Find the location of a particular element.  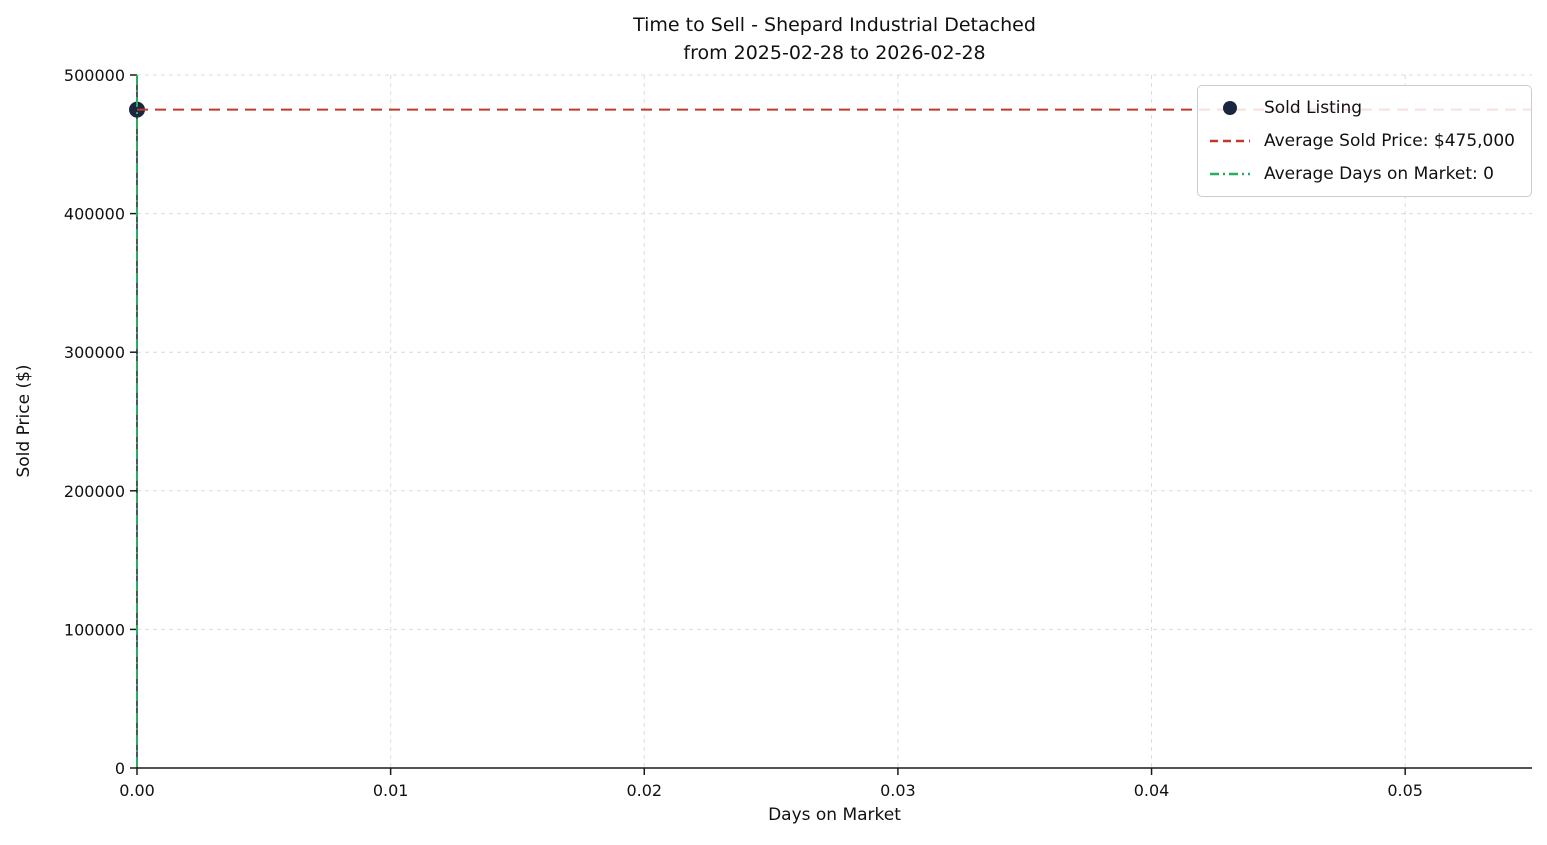

legend-label-average-sold-price: Average Sold Price: $475,000 is located at coordinates (1389, 141).